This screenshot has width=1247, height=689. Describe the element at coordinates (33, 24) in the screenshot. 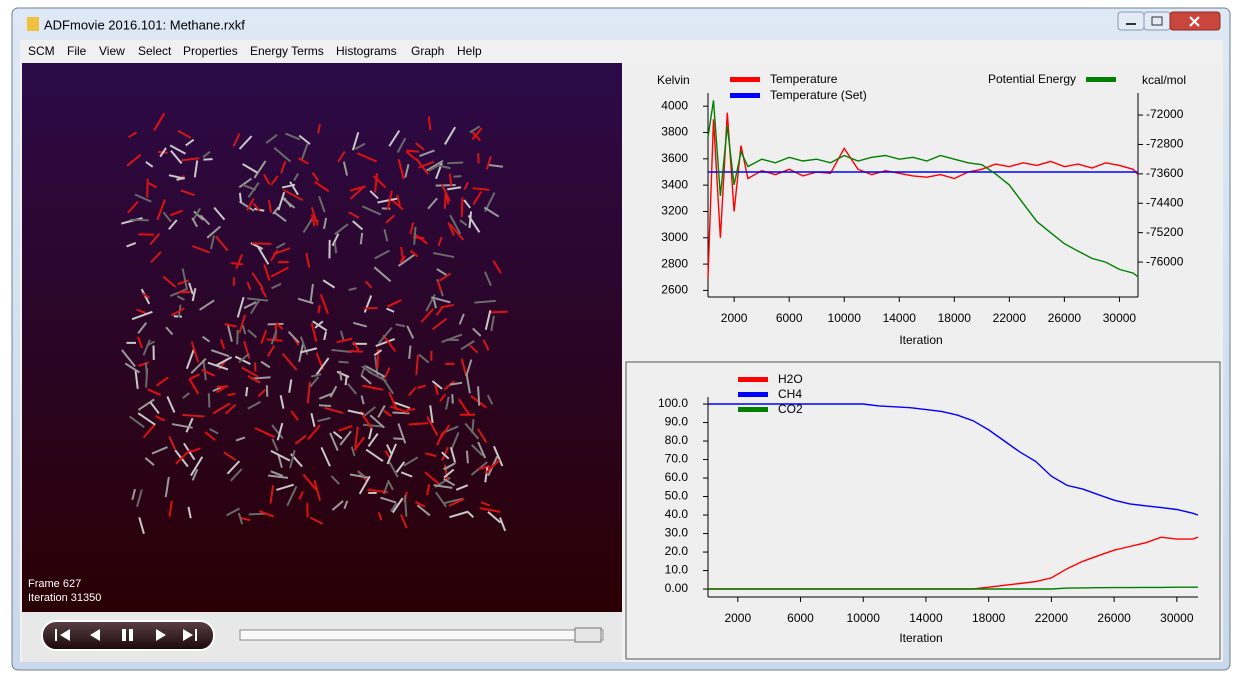

I see `app-icon` at that location.